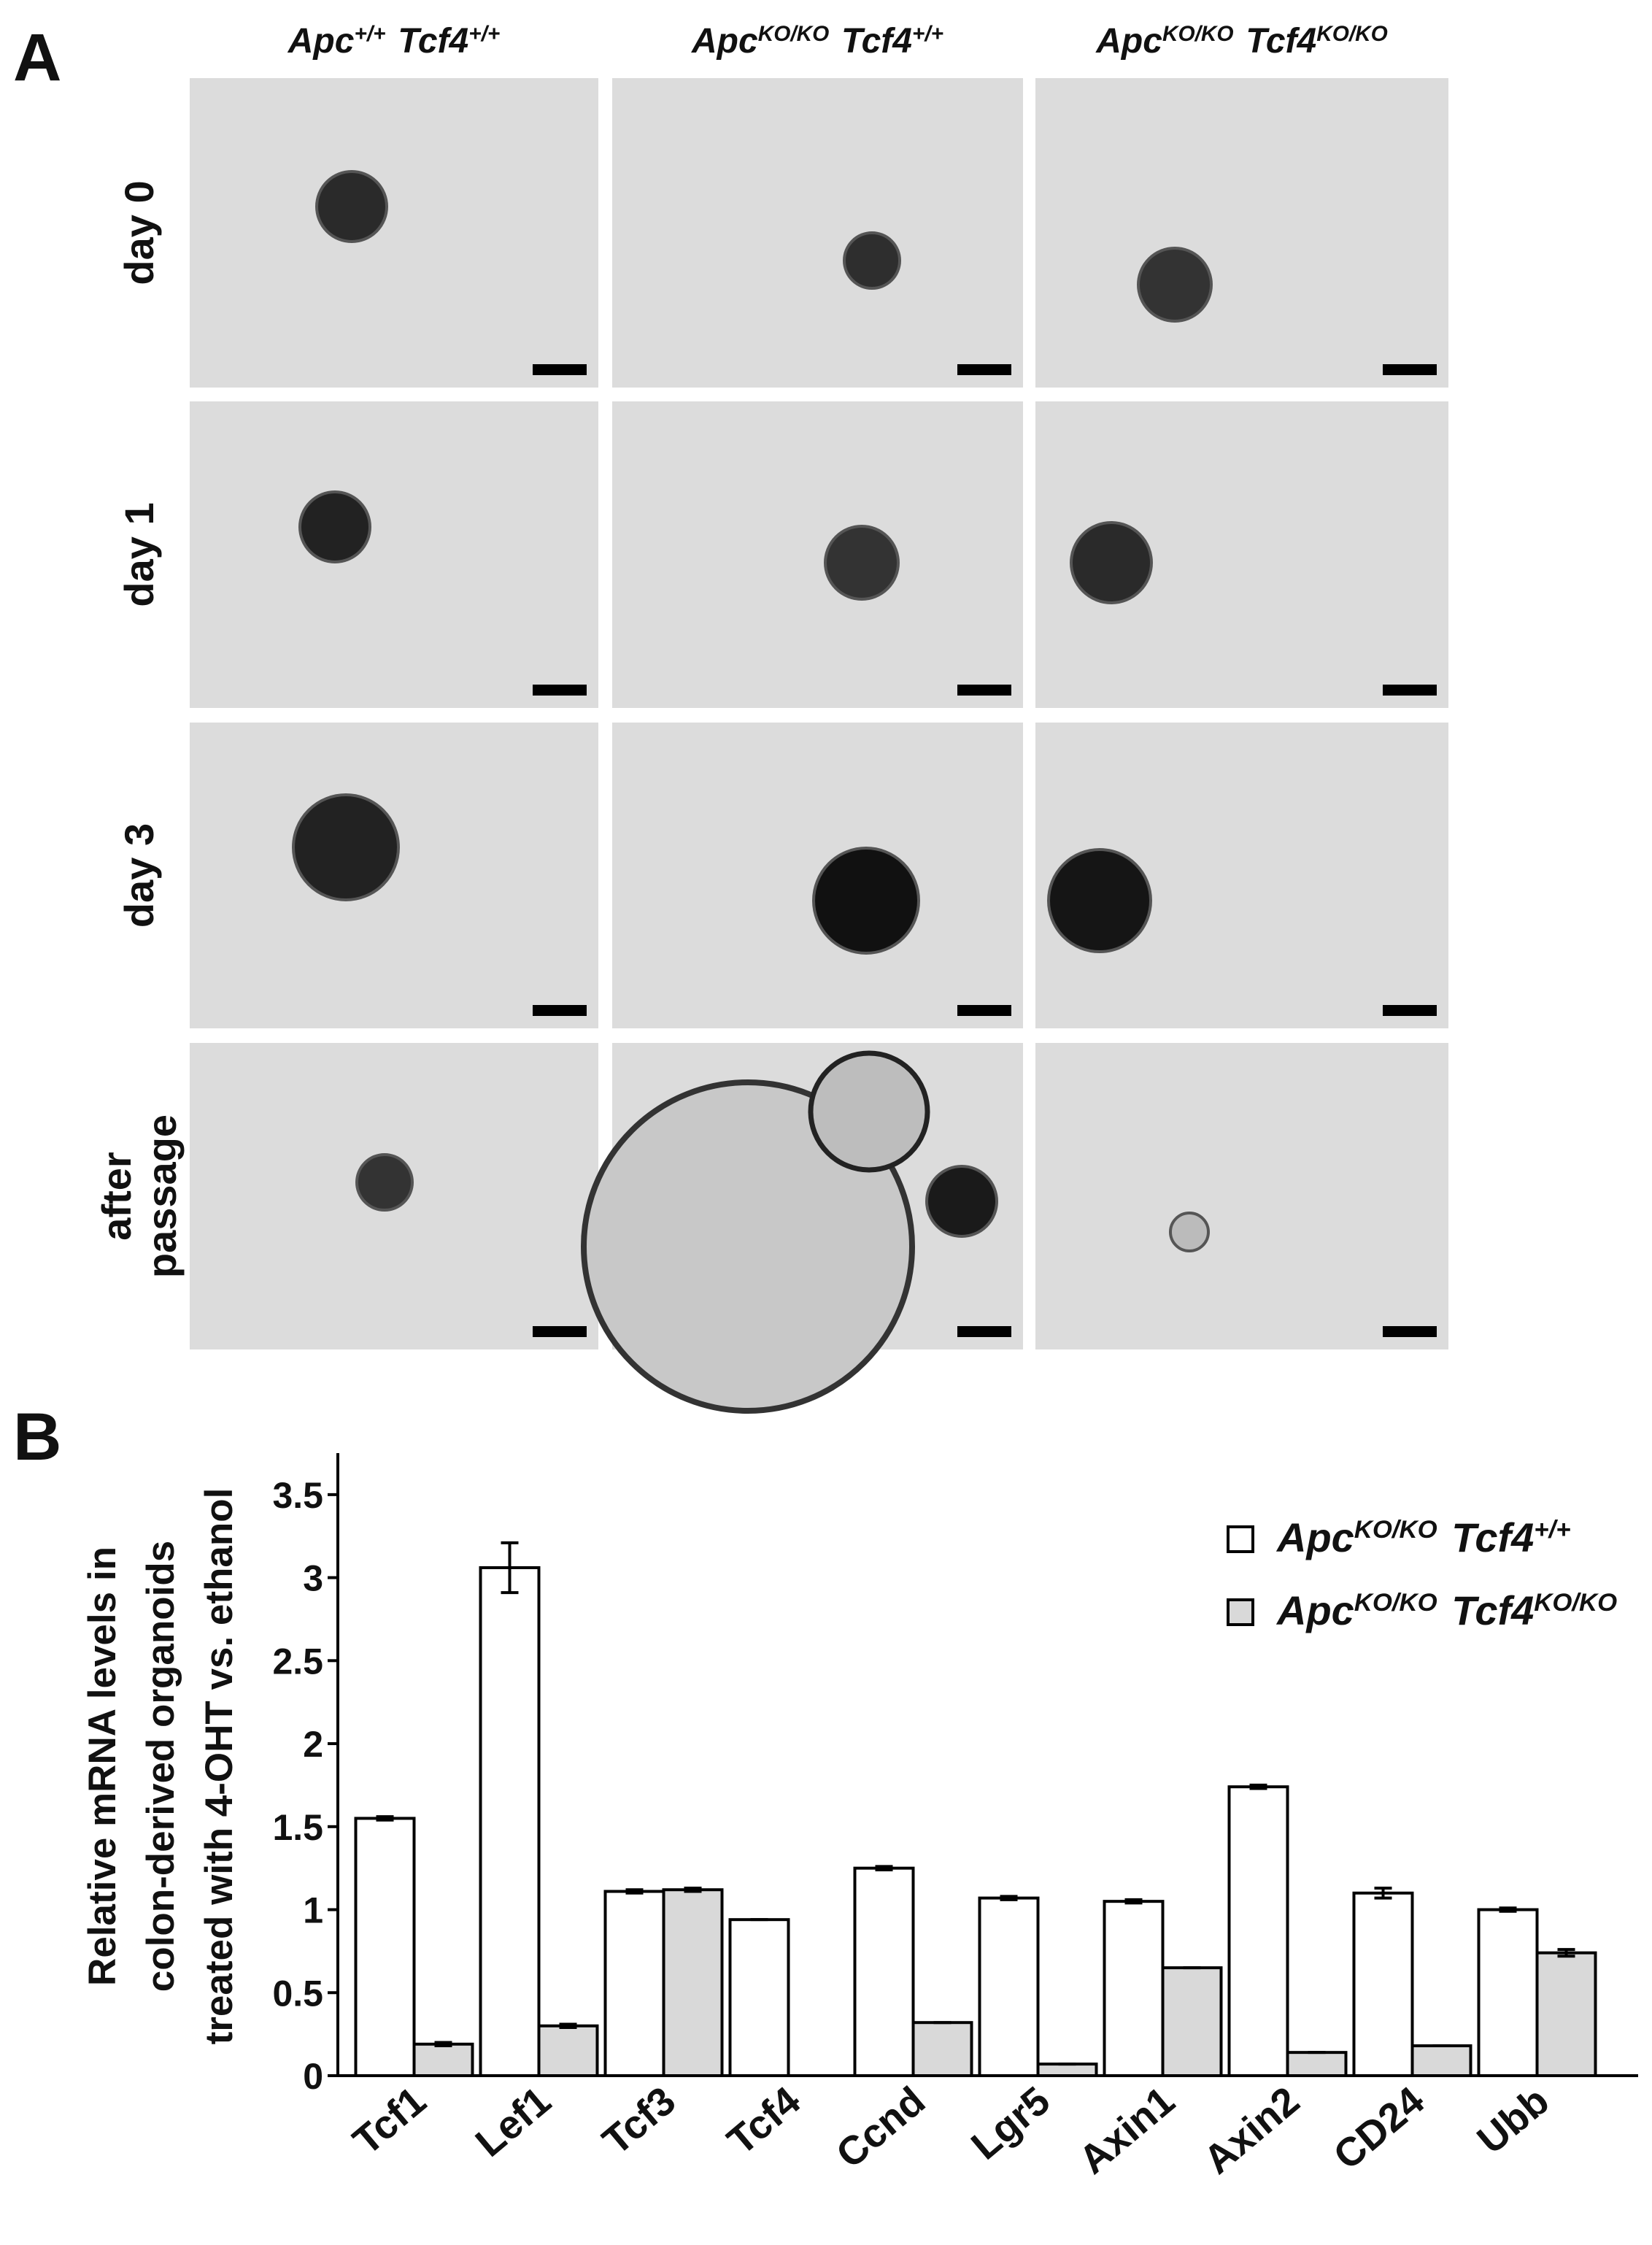  Describe the element at coordinates (313, 1578) in the screenshot. I see `y-tick-label: 3` at that location.